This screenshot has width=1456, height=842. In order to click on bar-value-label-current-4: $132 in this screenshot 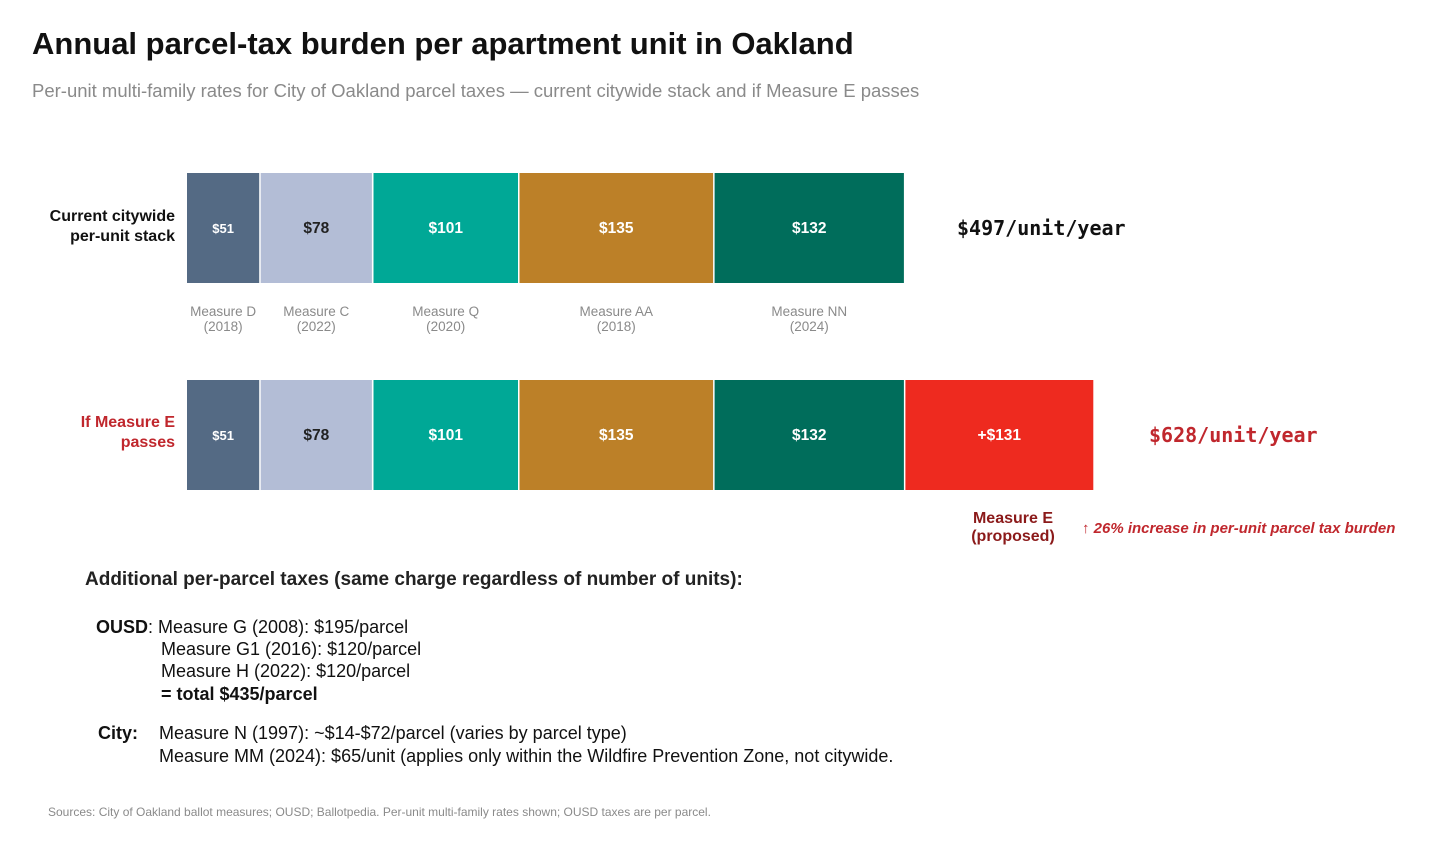, I will do `click(809, 228)`.